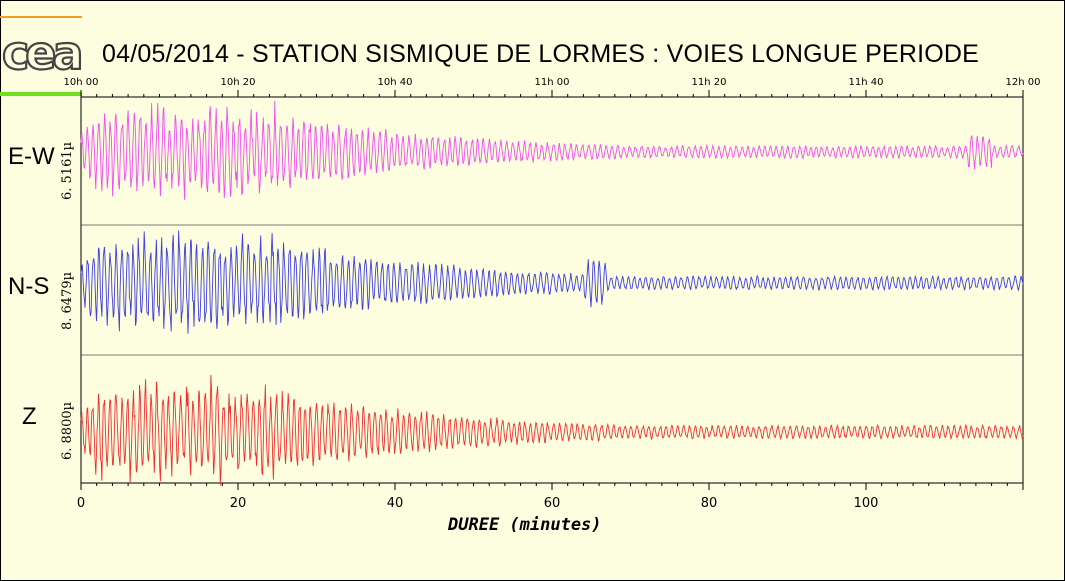 Image resolution: width=1065 pixels, height=581 pixels. Describe the element at coordinates (41, 53) in the screenshot. I see `logo-text: cea` at that location.